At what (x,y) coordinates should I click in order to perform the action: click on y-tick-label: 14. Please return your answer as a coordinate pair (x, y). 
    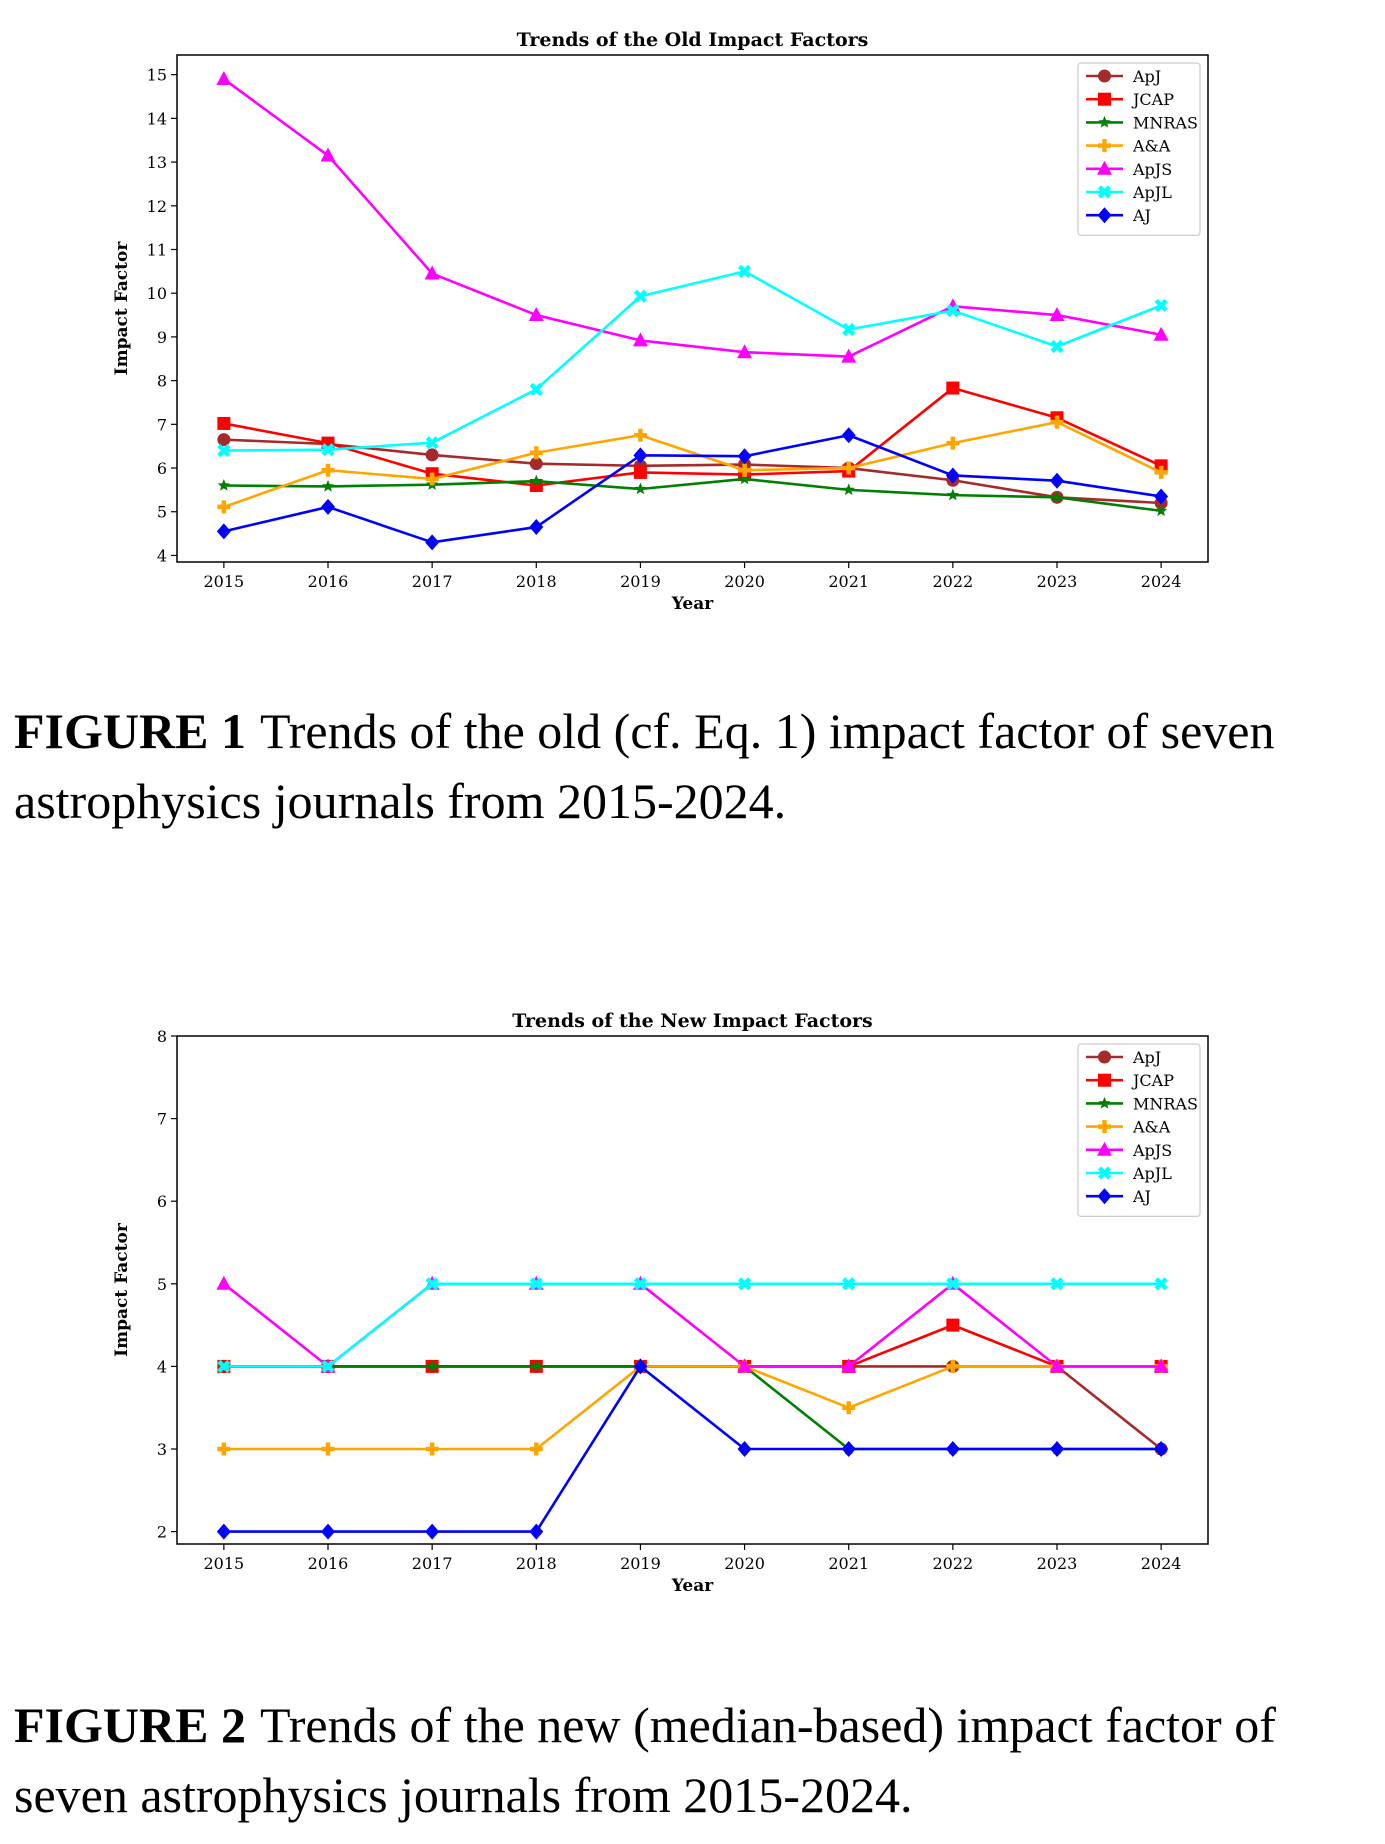
    Looking at the image, I should click on (157, 118).